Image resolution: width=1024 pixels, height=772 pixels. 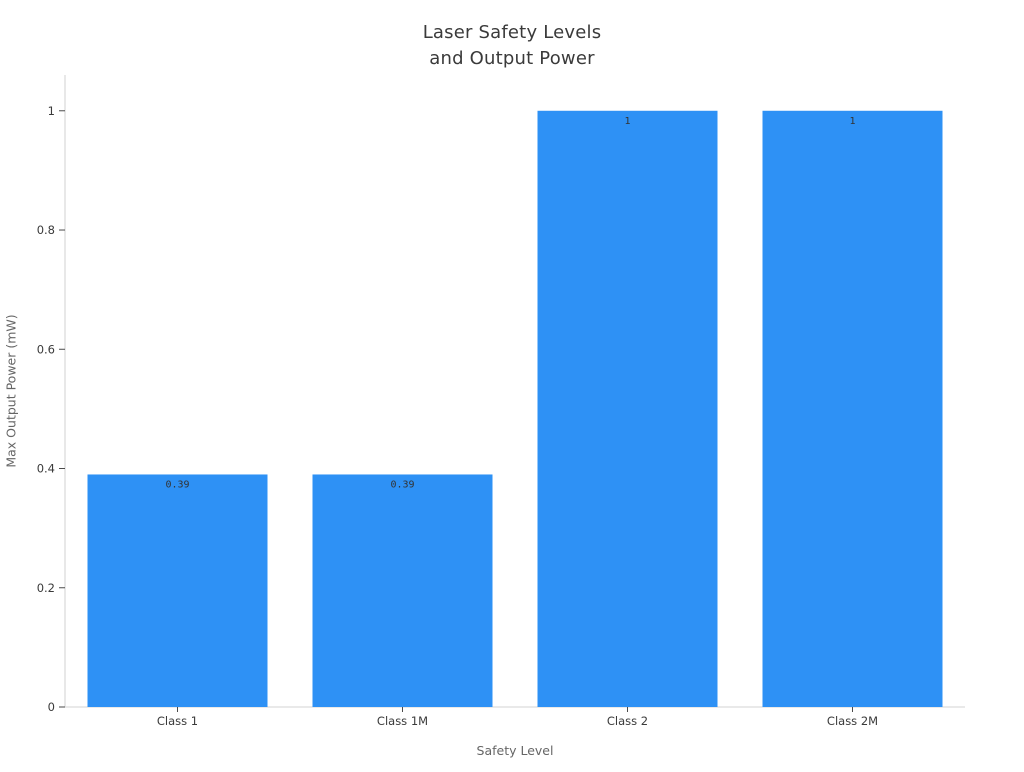 What do you see at coordinates (512, 58) in the screenshot?
I see `chart-title-line-2: and Output Power` at bounding box center [512, 58].